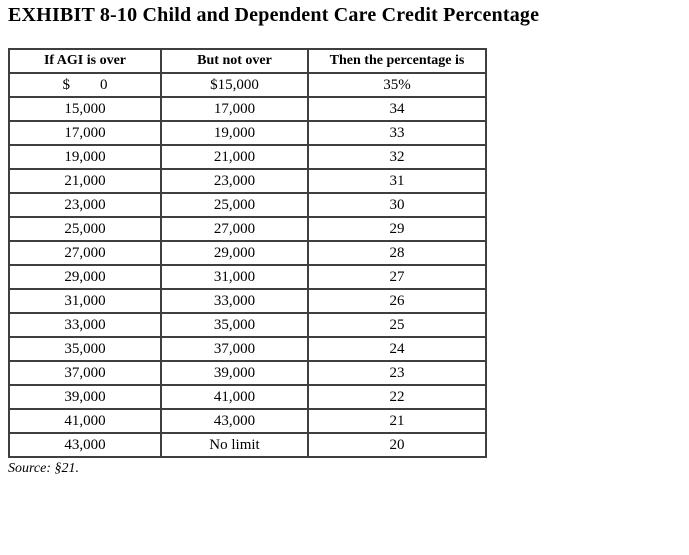  What do you see at coordinates (85, 61) in the screenshot?
I see `header-agi-over: If AGI is over` at bounding box center [85, 61].